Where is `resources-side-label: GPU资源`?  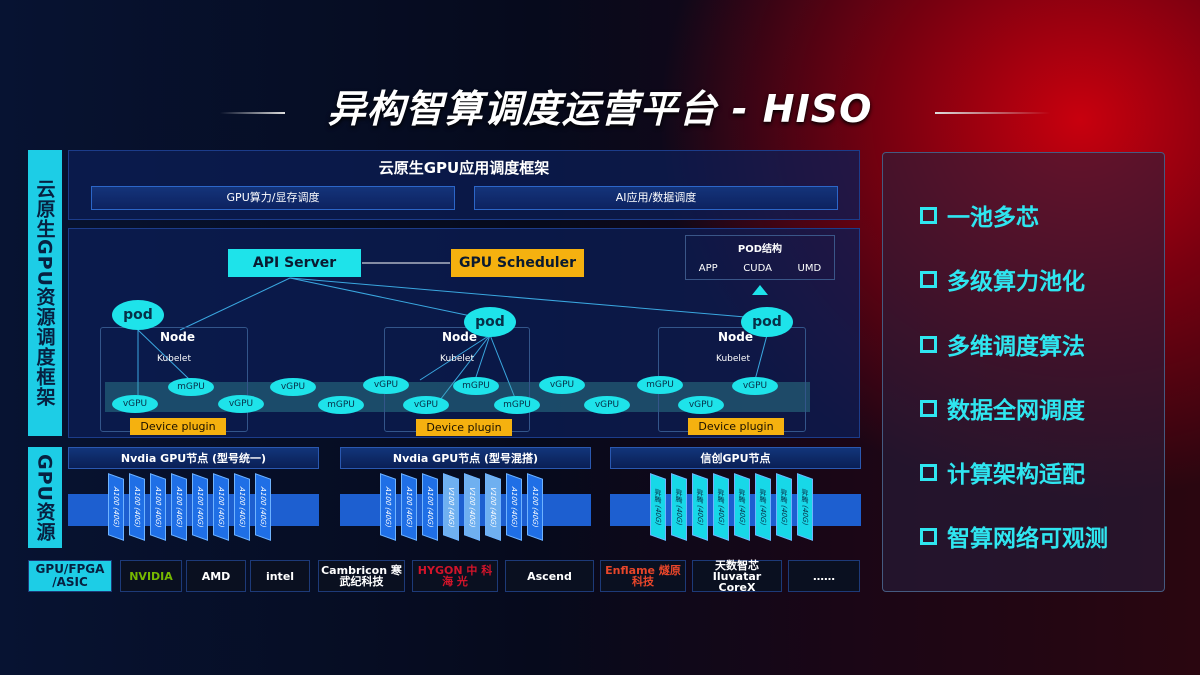
resources-side-label: GPU资源 is located at coordinates (45, 497).